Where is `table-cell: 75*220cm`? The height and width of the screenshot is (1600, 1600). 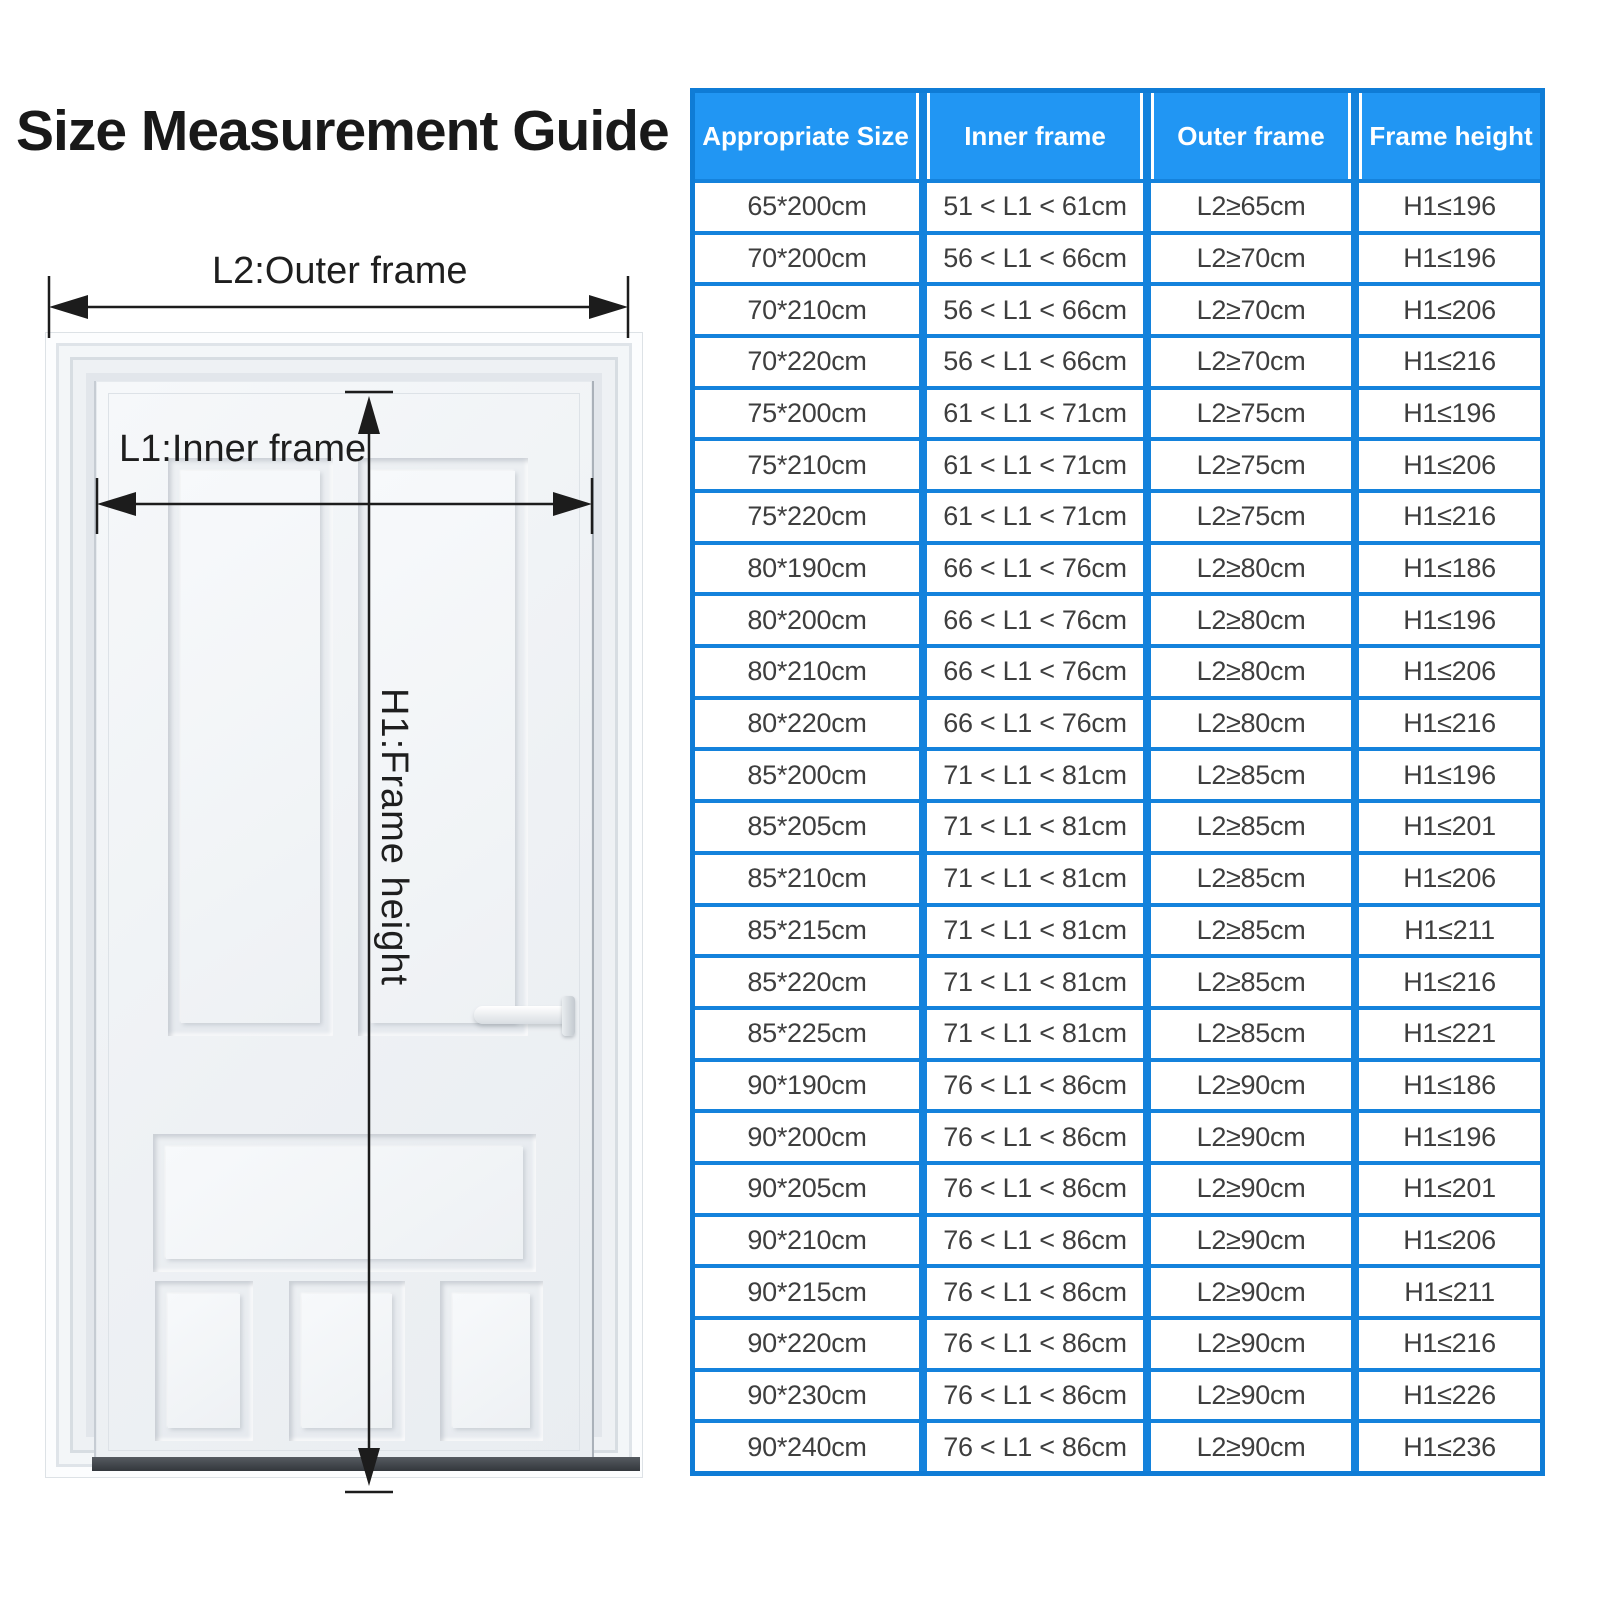 table-cell: 75*220cm is located at coordinates (807, 517).